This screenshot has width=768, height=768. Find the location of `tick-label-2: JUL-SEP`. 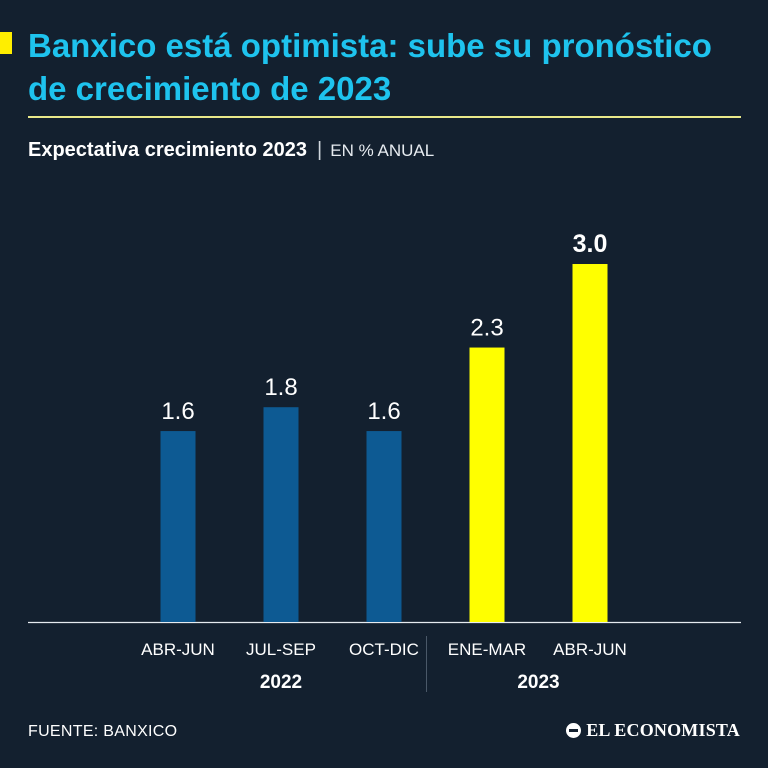

tick-label-2: JUL-SEP is located at coordinates (281, 649).